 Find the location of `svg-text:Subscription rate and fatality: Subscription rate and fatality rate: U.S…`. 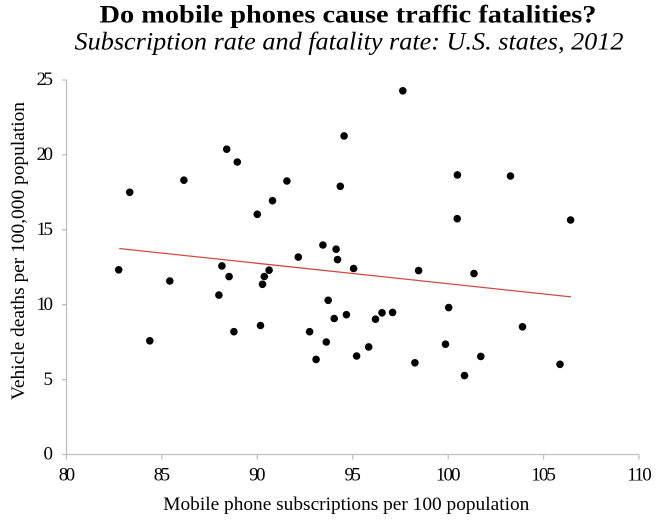

svg-text:Subscription rate and fatality: Subscription rate and fatality rate: U.S… is located at coordinates (349, 41).